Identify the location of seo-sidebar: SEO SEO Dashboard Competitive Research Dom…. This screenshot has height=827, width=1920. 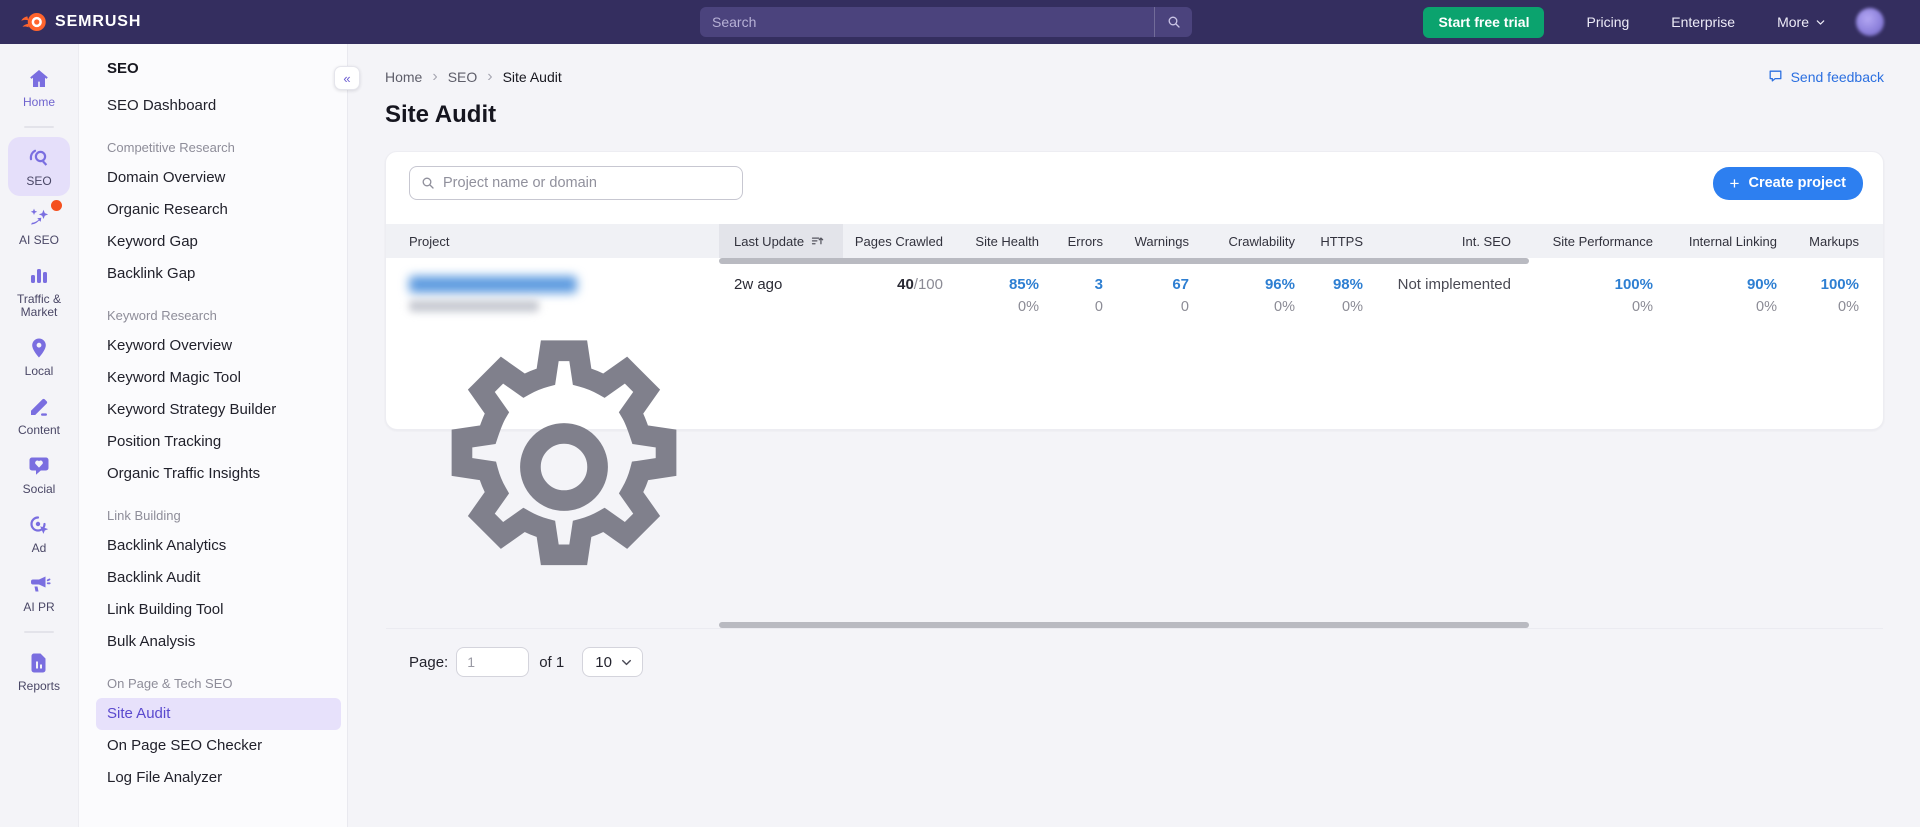
(219, 435).